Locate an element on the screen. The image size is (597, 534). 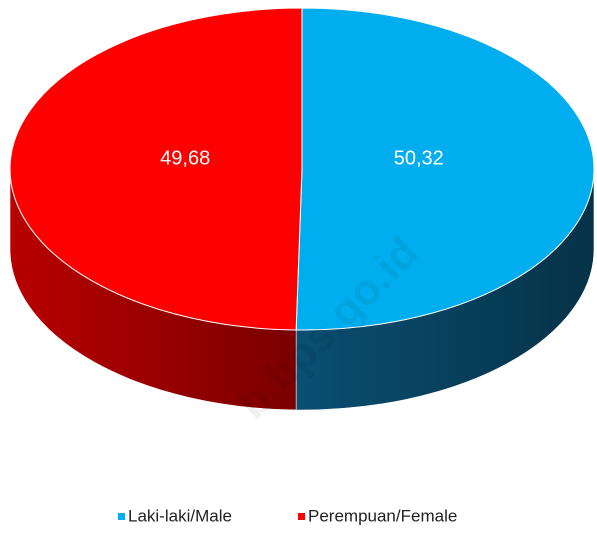
data-label: 50,32 is located at coordinates (419, 158).